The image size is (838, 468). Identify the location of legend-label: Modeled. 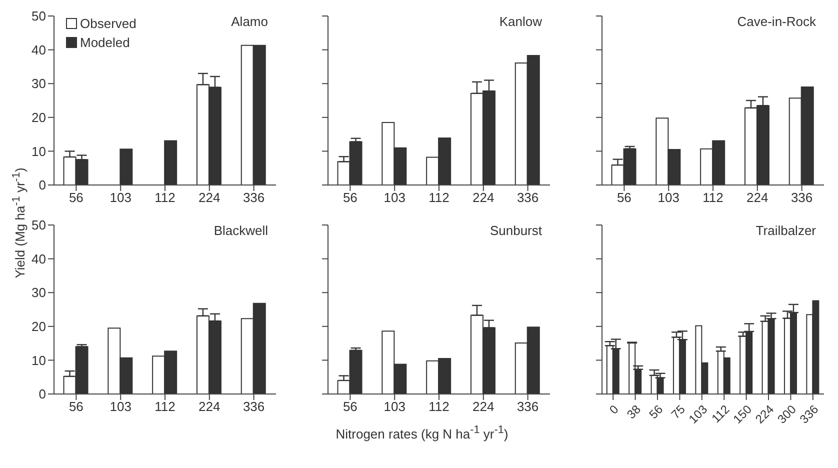
(105, 42).